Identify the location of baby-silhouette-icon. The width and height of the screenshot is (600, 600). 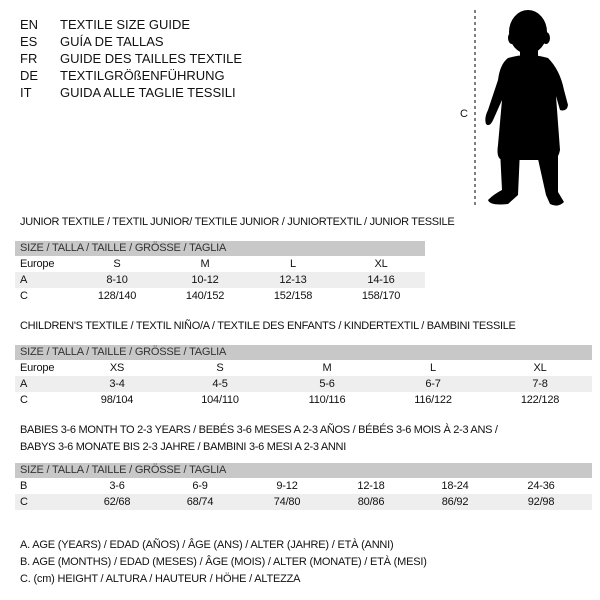
(526, 108).